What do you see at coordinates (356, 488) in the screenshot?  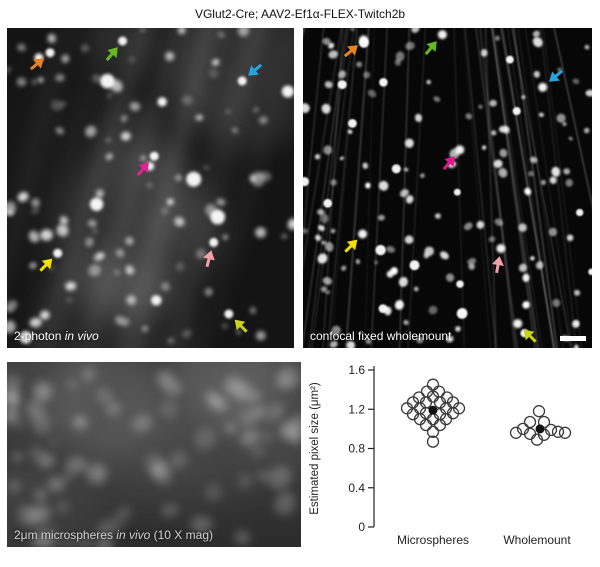 I see `y-tick-label: 0.4` at bounding box center [356, 488].